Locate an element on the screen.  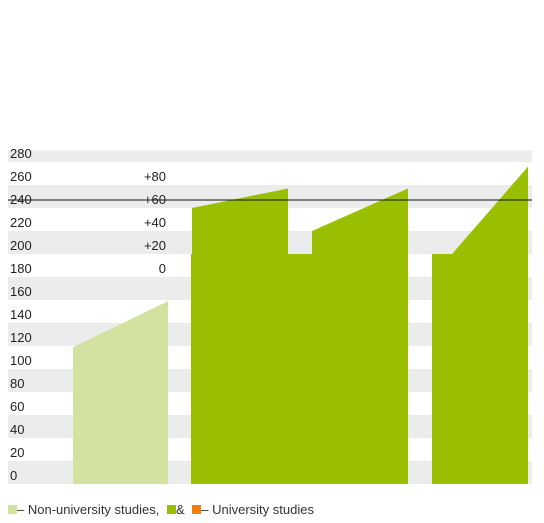
secondary-tick-label: +20 is located at coordinates (155, 245).